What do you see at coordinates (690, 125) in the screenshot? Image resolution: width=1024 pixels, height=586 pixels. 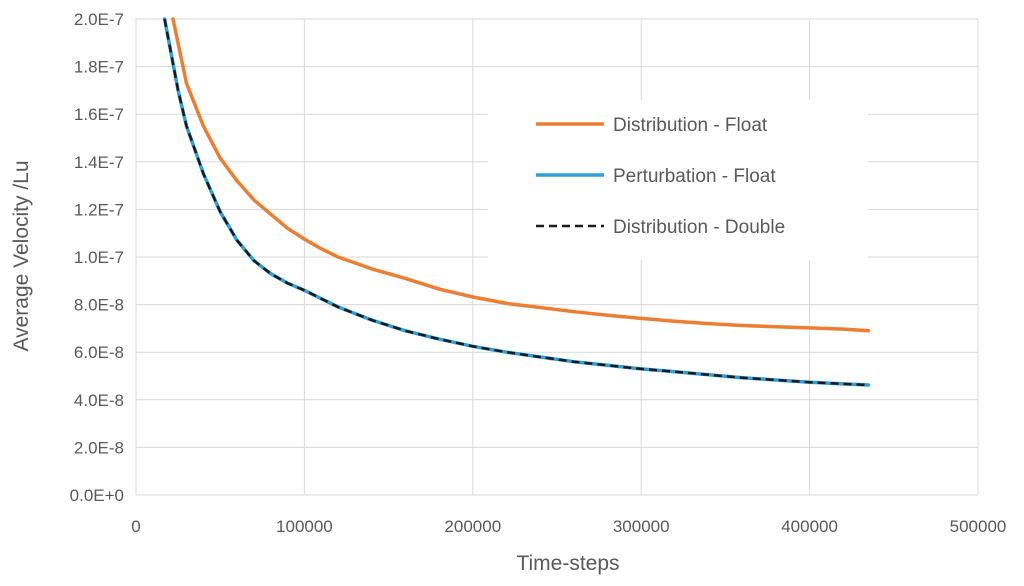 I see `legend-label-1: Distribution - Float` at bounding box center [690, 125].